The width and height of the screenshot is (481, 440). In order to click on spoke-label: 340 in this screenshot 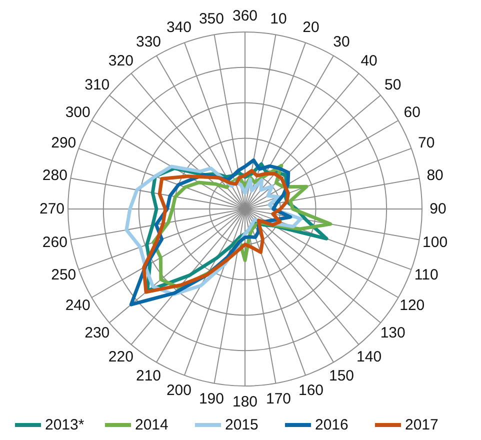, I will do `click(179, 27)`.